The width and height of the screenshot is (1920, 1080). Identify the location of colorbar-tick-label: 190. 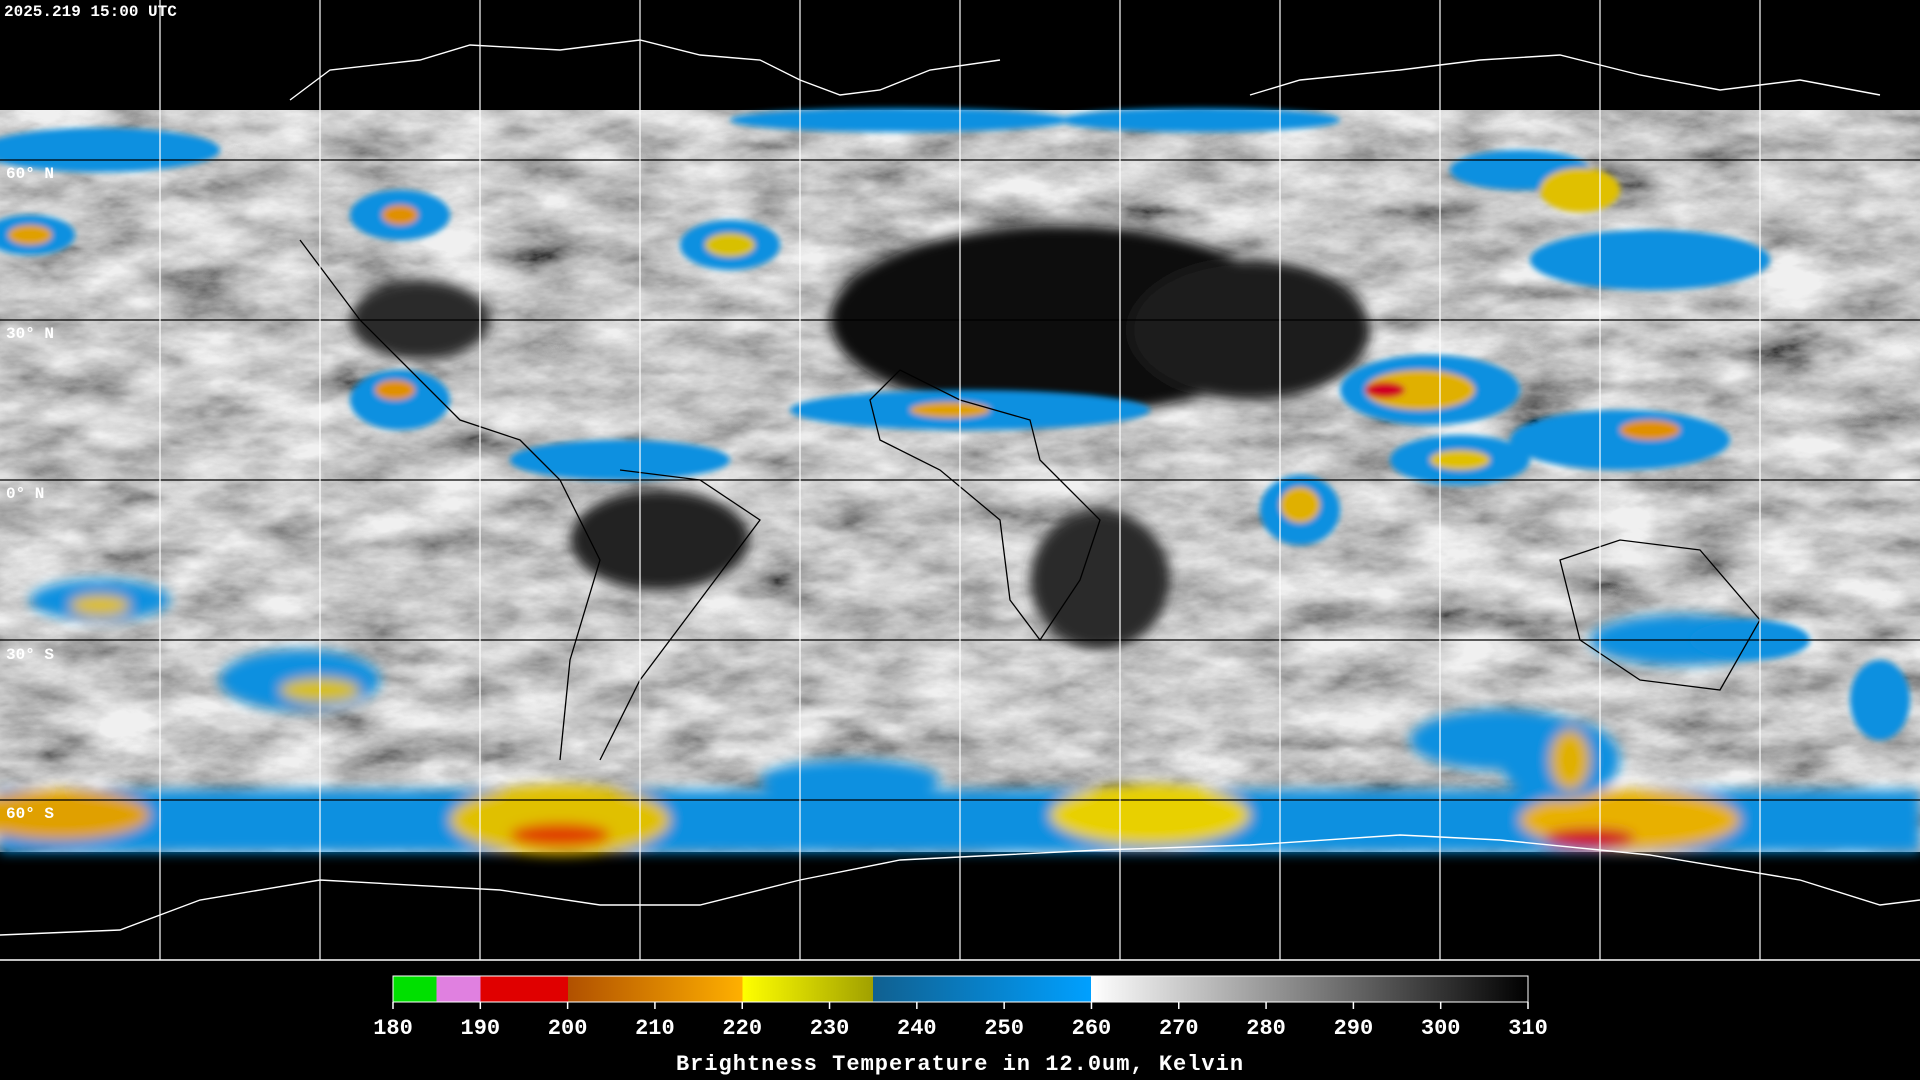
(481, 1028).